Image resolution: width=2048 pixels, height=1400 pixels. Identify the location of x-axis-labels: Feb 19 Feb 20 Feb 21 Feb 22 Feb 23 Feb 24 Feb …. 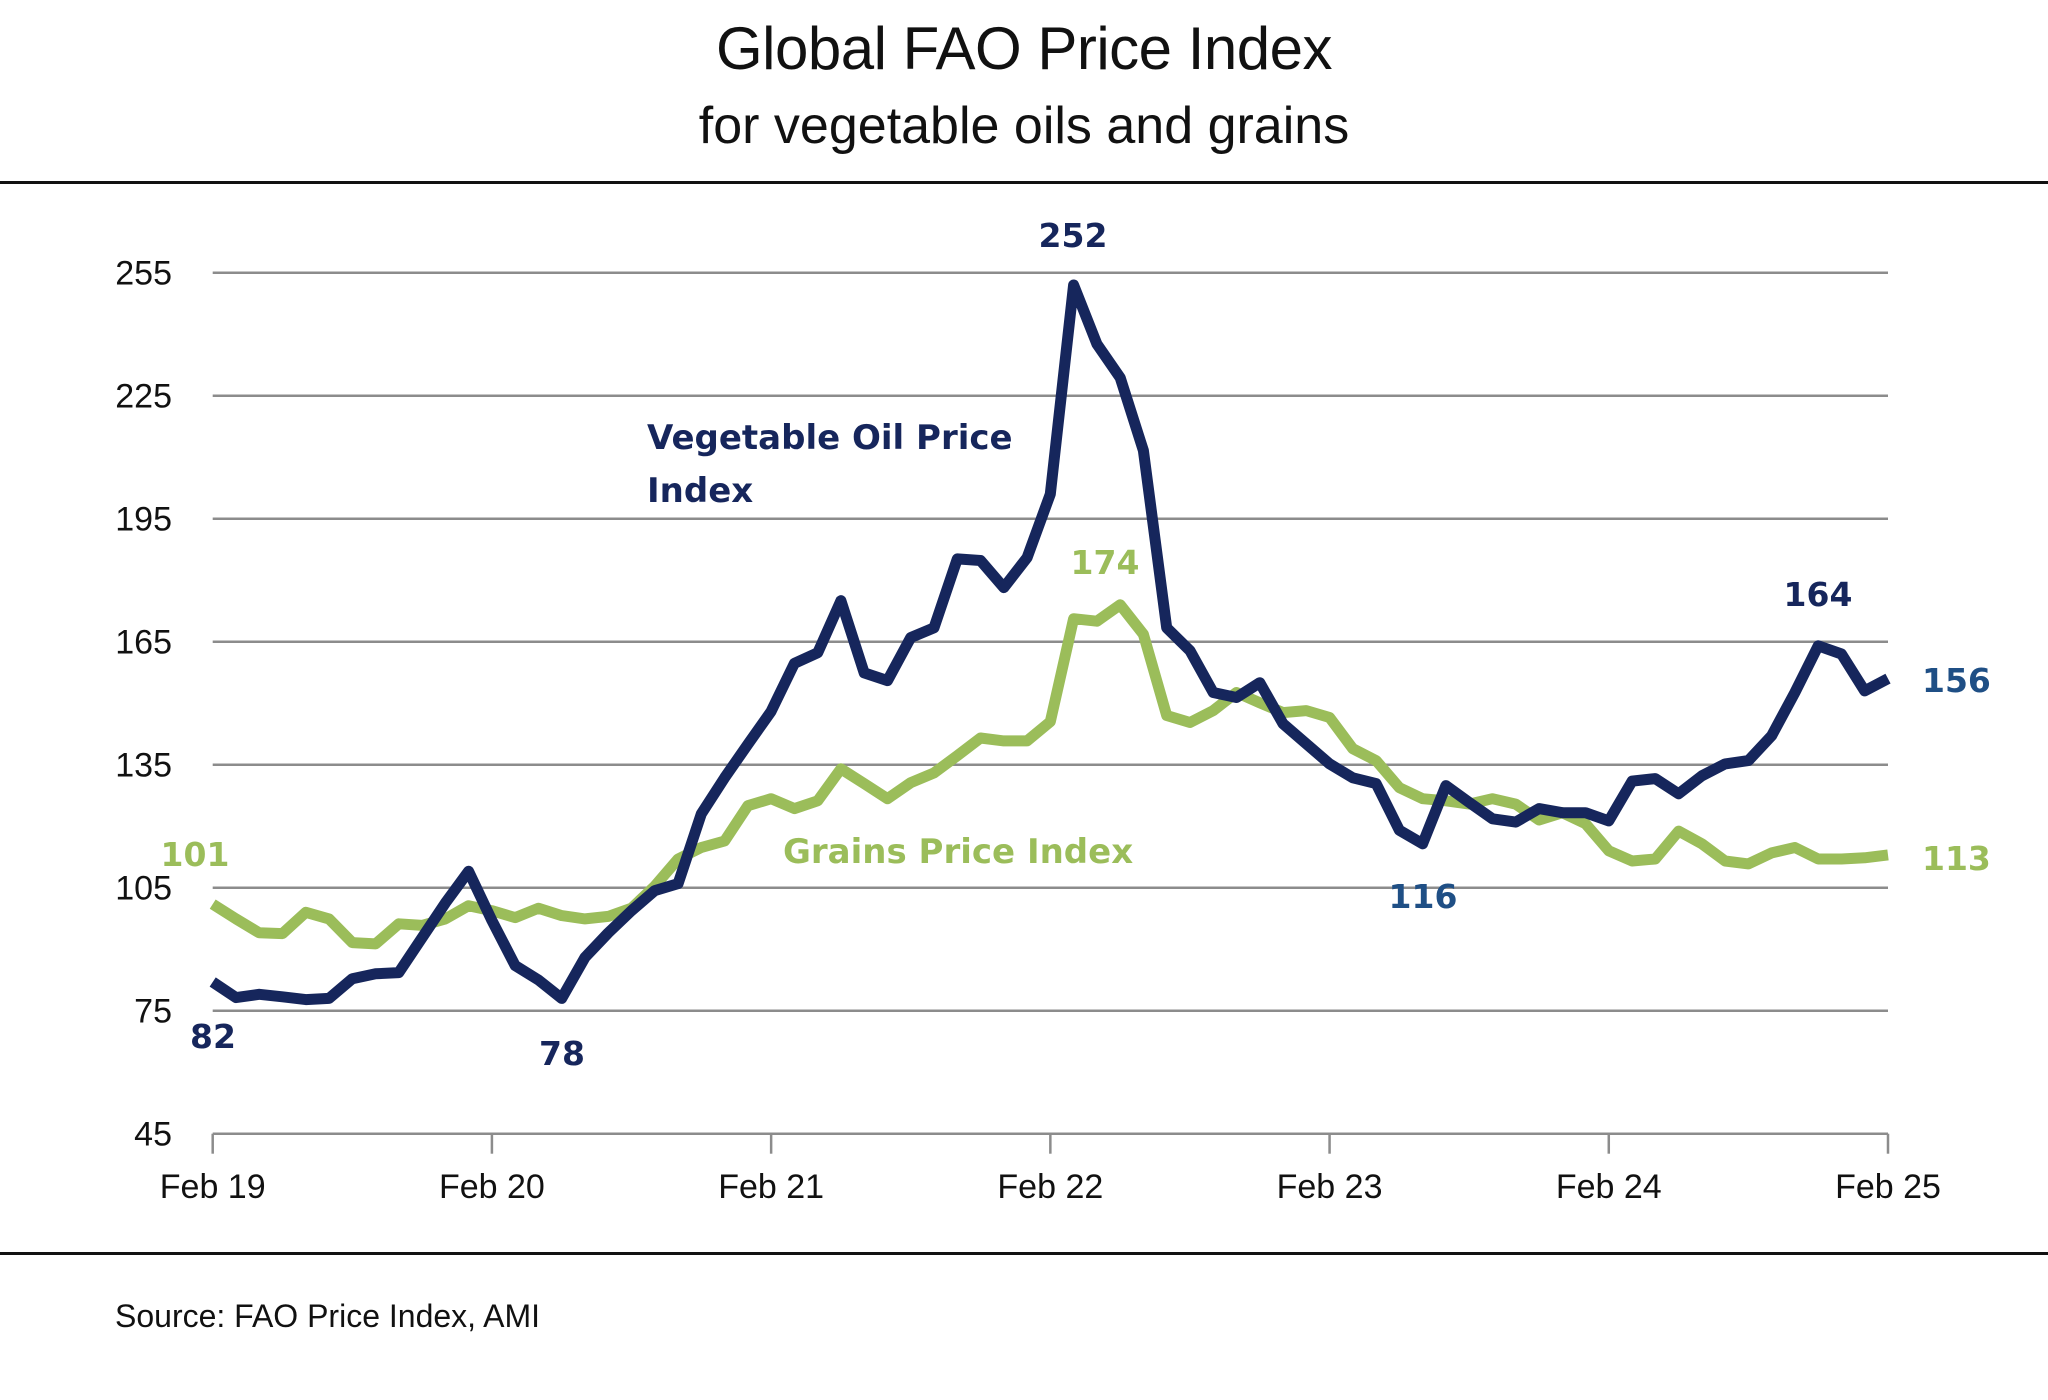
(1050, 1187).